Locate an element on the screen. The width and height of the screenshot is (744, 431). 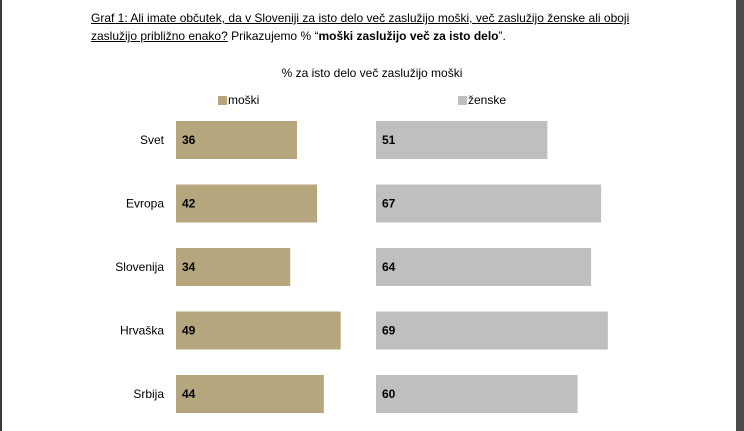
legend-swatch-moski is located at coordinates (222, 100).